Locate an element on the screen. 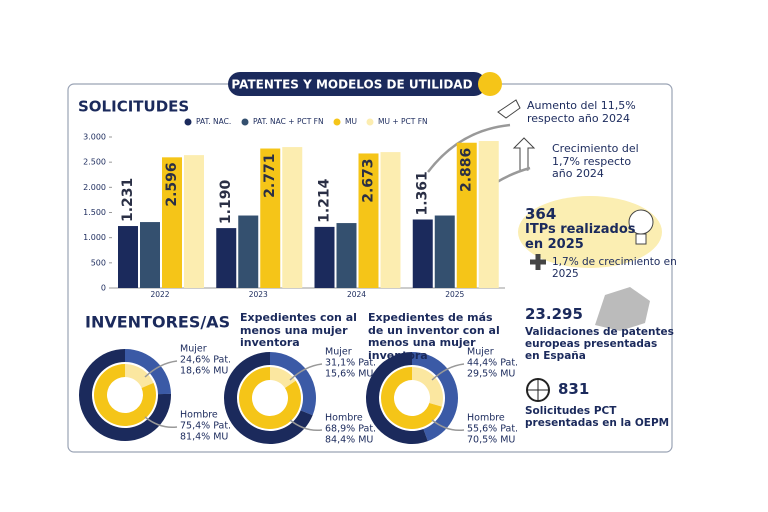 The image size is (768, 512). annotation: Aumento del 11,5% respecto año 2024 is located at coordinates (581, 112).